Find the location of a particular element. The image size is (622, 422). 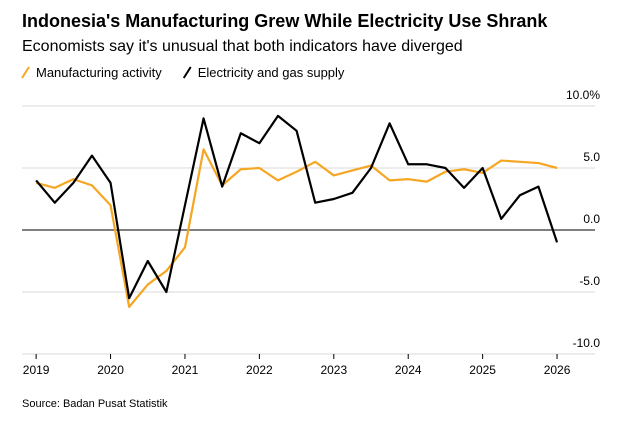

x-tick-label: 2024 is located at coordinates (408, 370).